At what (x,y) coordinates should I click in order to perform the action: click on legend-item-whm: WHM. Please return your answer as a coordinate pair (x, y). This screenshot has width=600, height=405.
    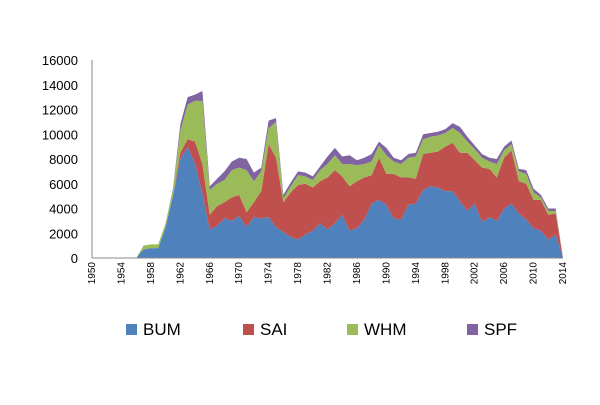
    Looking at the image, I should click on (376, 329).